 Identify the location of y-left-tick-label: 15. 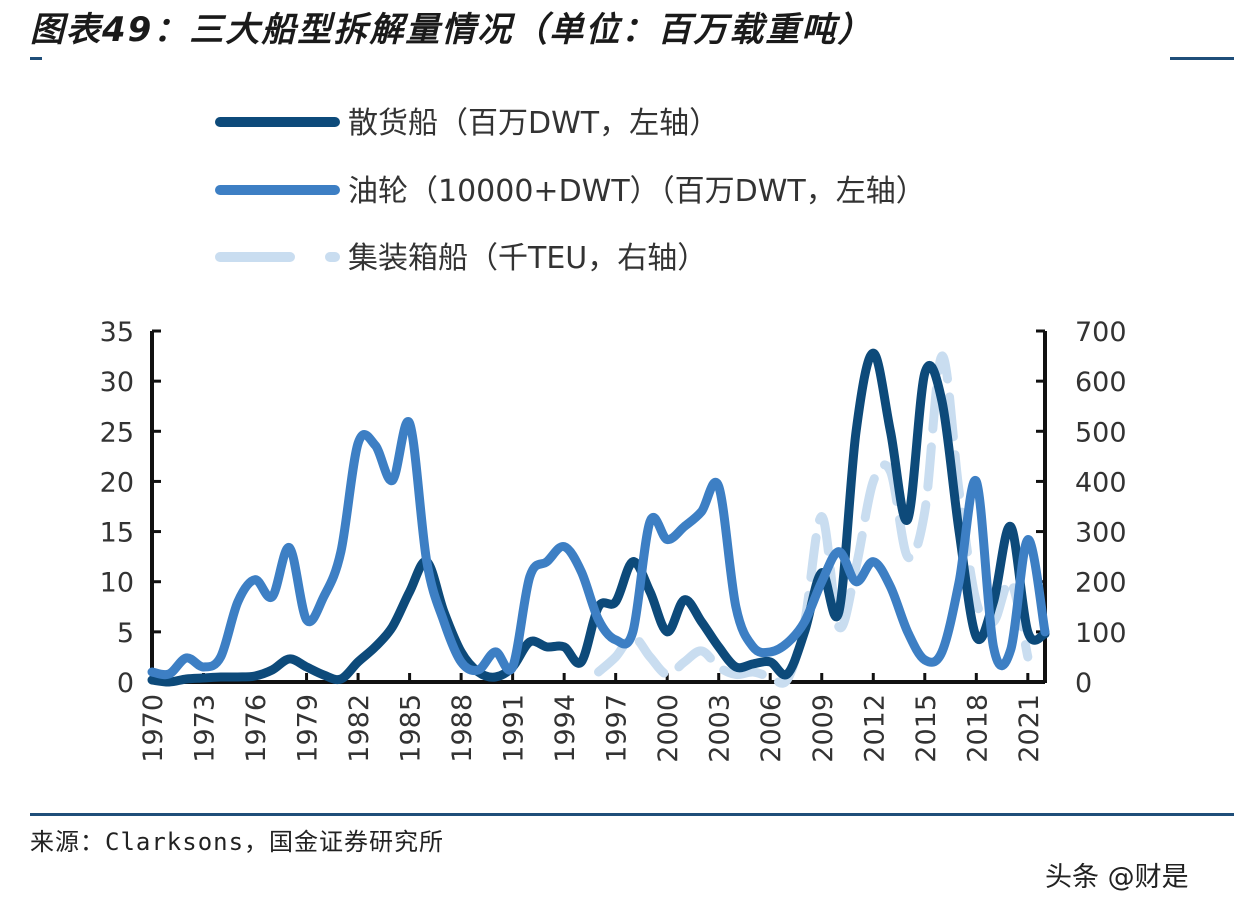
(117, 533).